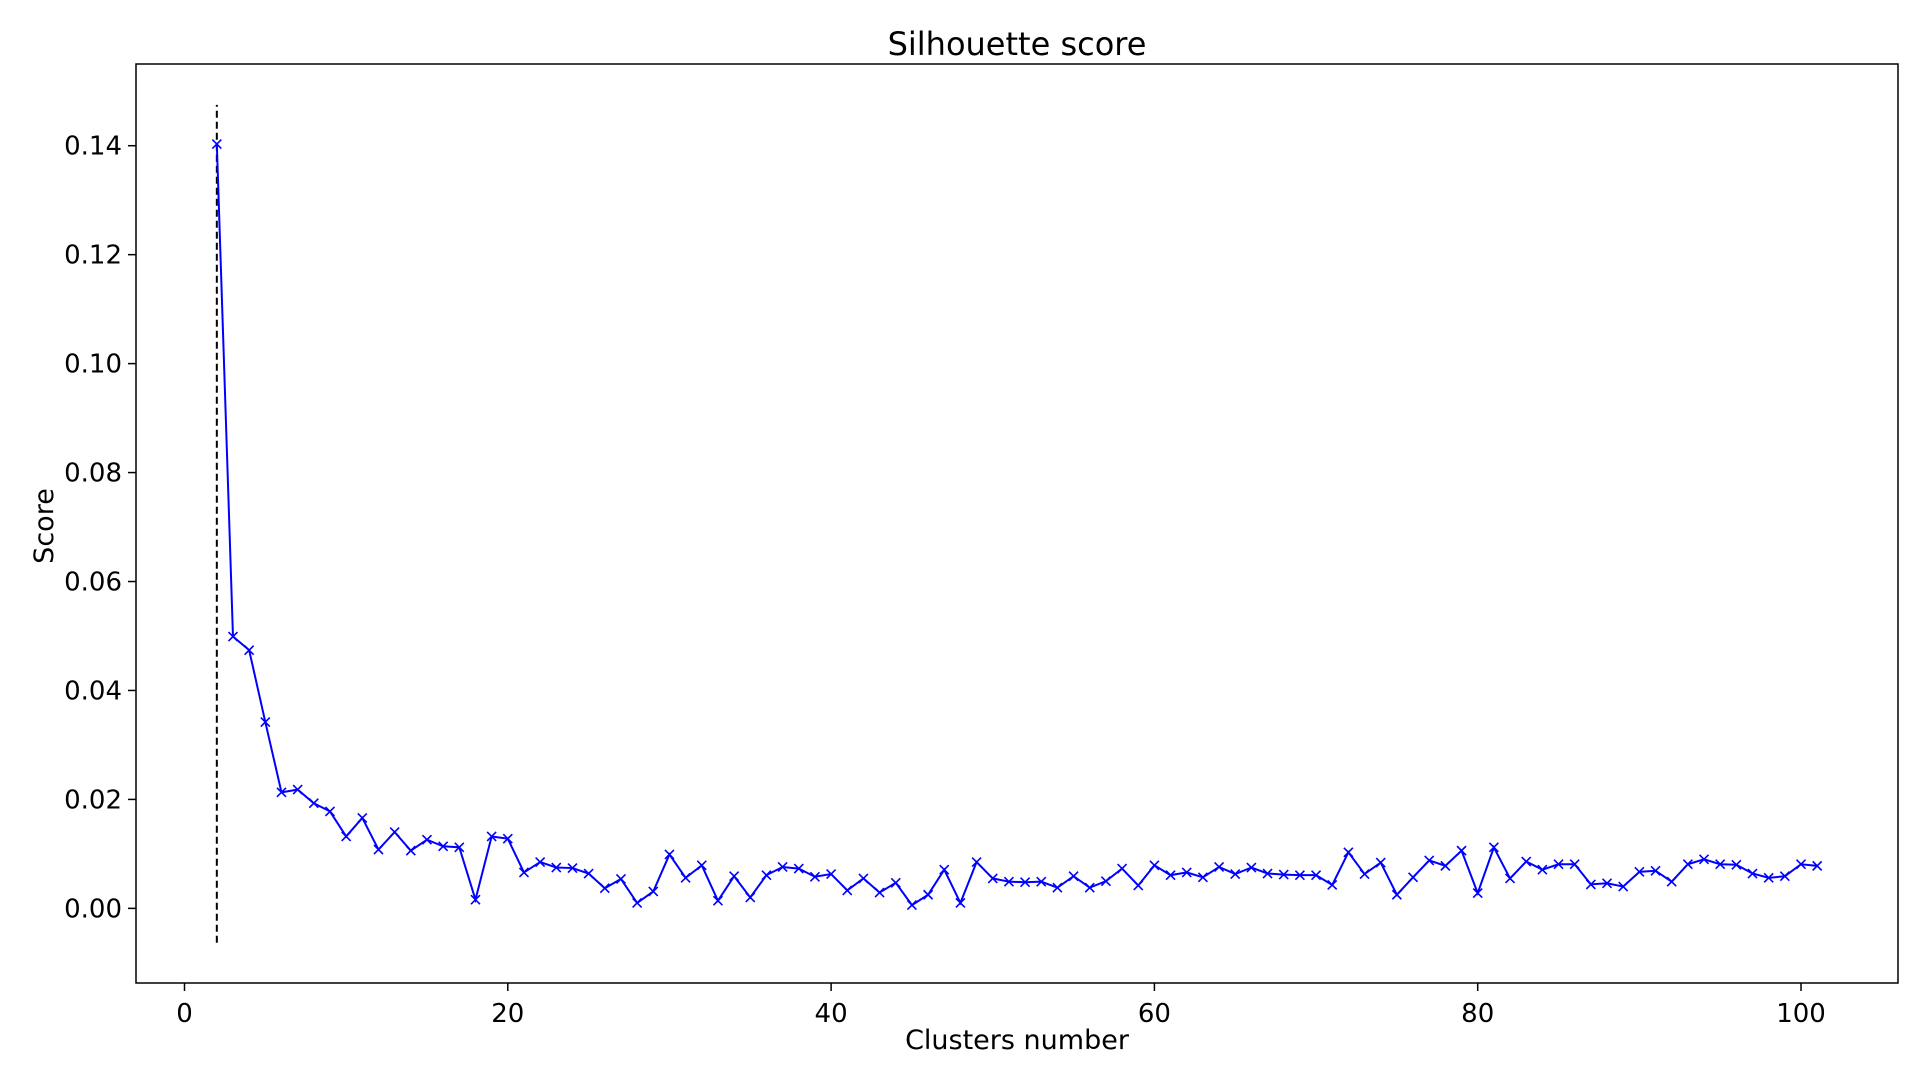 Image resolution: width=1920 pixels, height=1080 pixels. Describe the element at coordinates (507, 1014) in the screenshot. I see `x-tick-label: 20` at that location.